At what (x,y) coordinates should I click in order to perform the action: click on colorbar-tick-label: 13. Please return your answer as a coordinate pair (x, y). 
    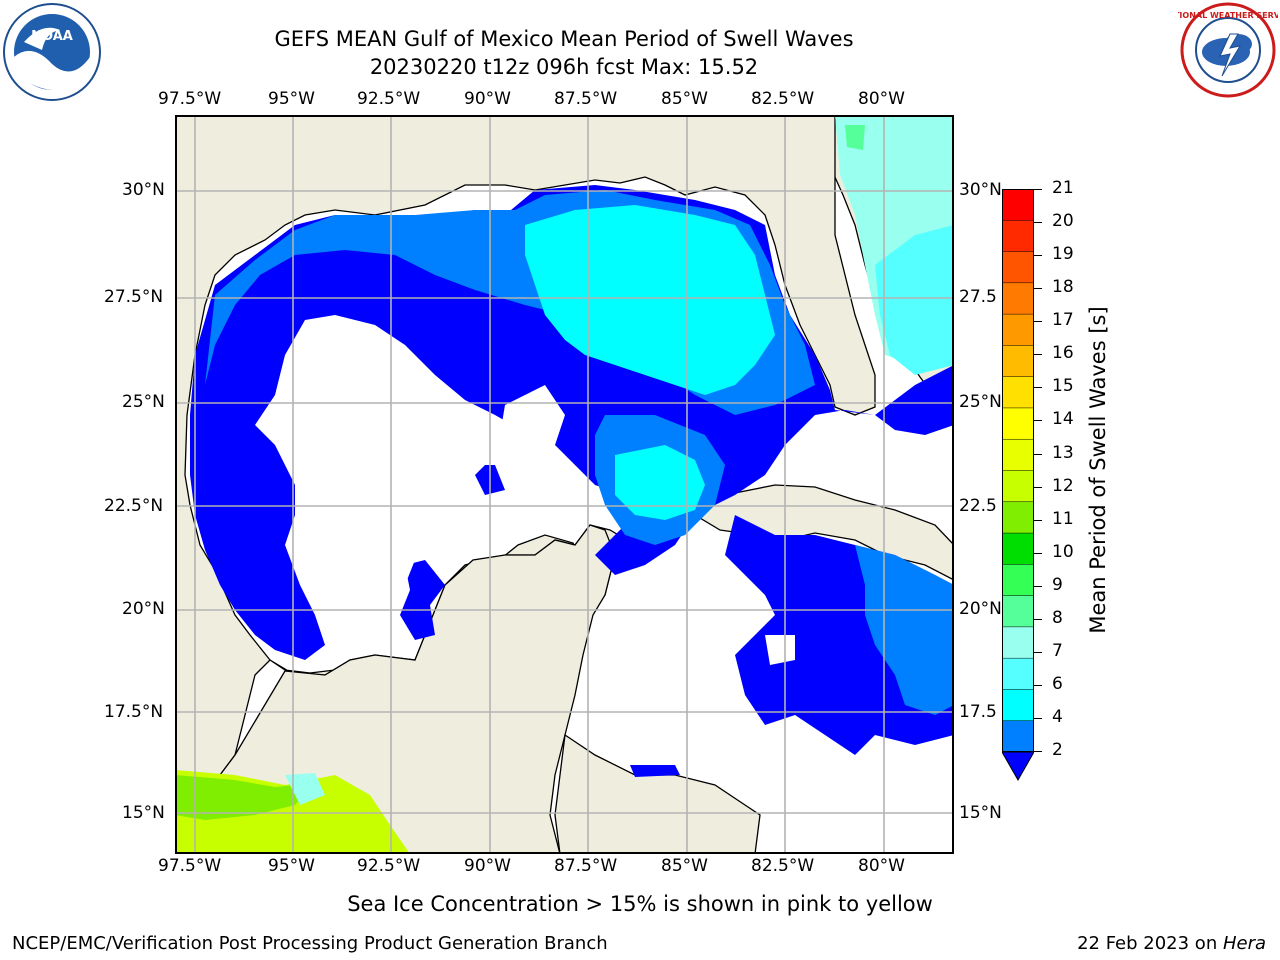
    Looking at the image, I should click on (1063, 452).